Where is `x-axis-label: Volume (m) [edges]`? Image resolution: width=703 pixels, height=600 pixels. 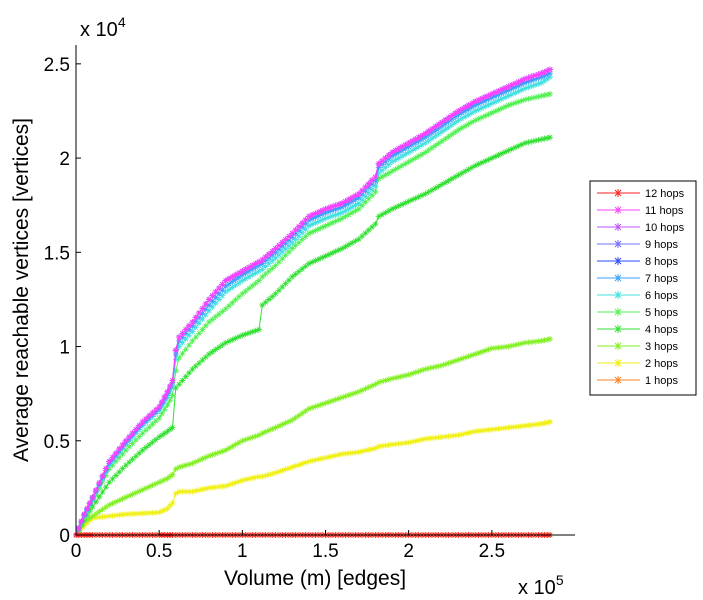 x-axis-label: Volume (m) [edges] is located at coordinates (315, 578).